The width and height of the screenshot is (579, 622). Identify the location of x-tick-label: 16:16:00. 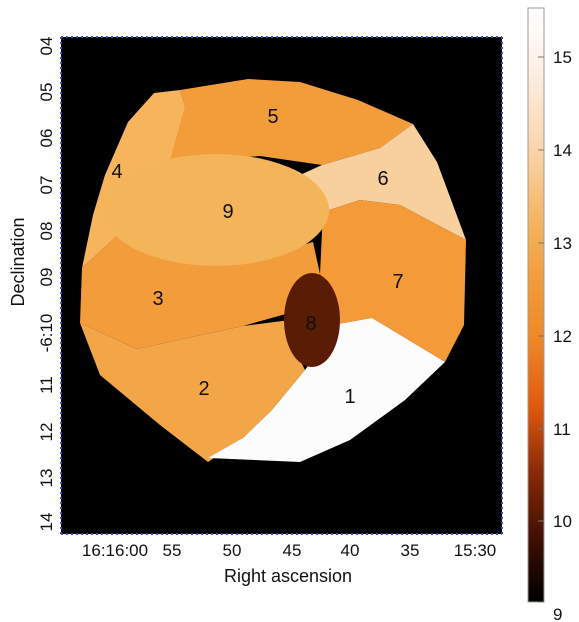
(115, 550).